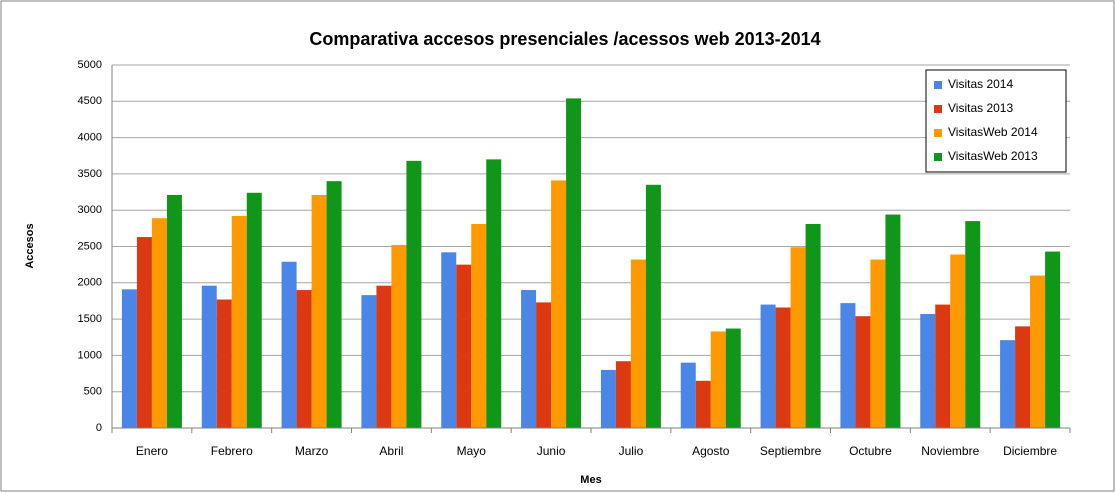  Describe the element at coordinates (993, 132) in the screenshot. I see `legend-label: VisitasWeb 2014` at that location.